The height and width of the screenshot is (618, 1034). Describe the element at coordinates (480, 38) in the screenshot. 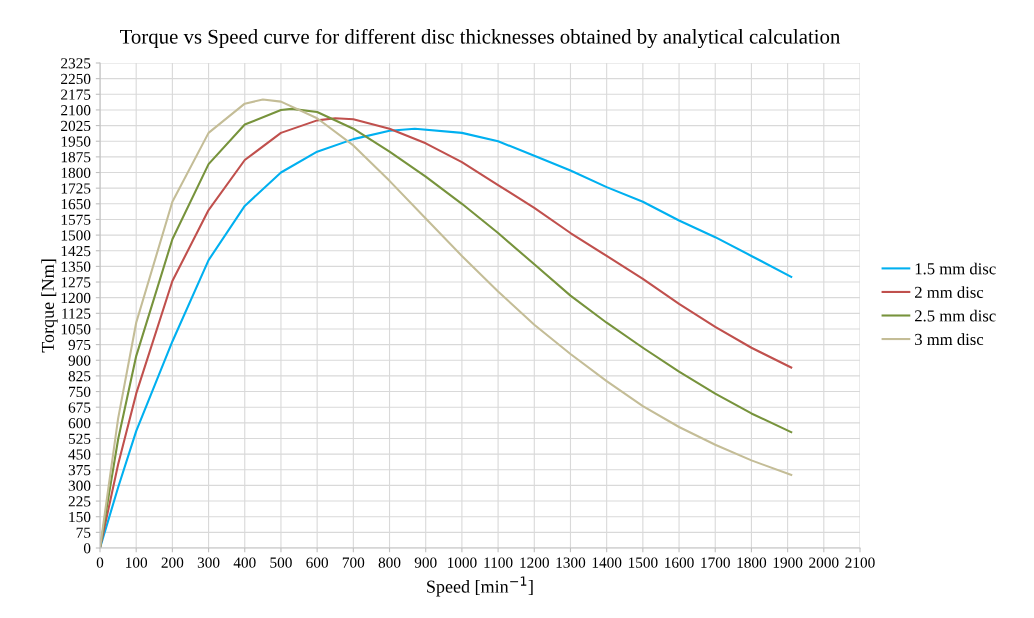

I see `chart-title: Torque vs Speed curve for different disc thicknesses obtained by analytical calculation` at that location.